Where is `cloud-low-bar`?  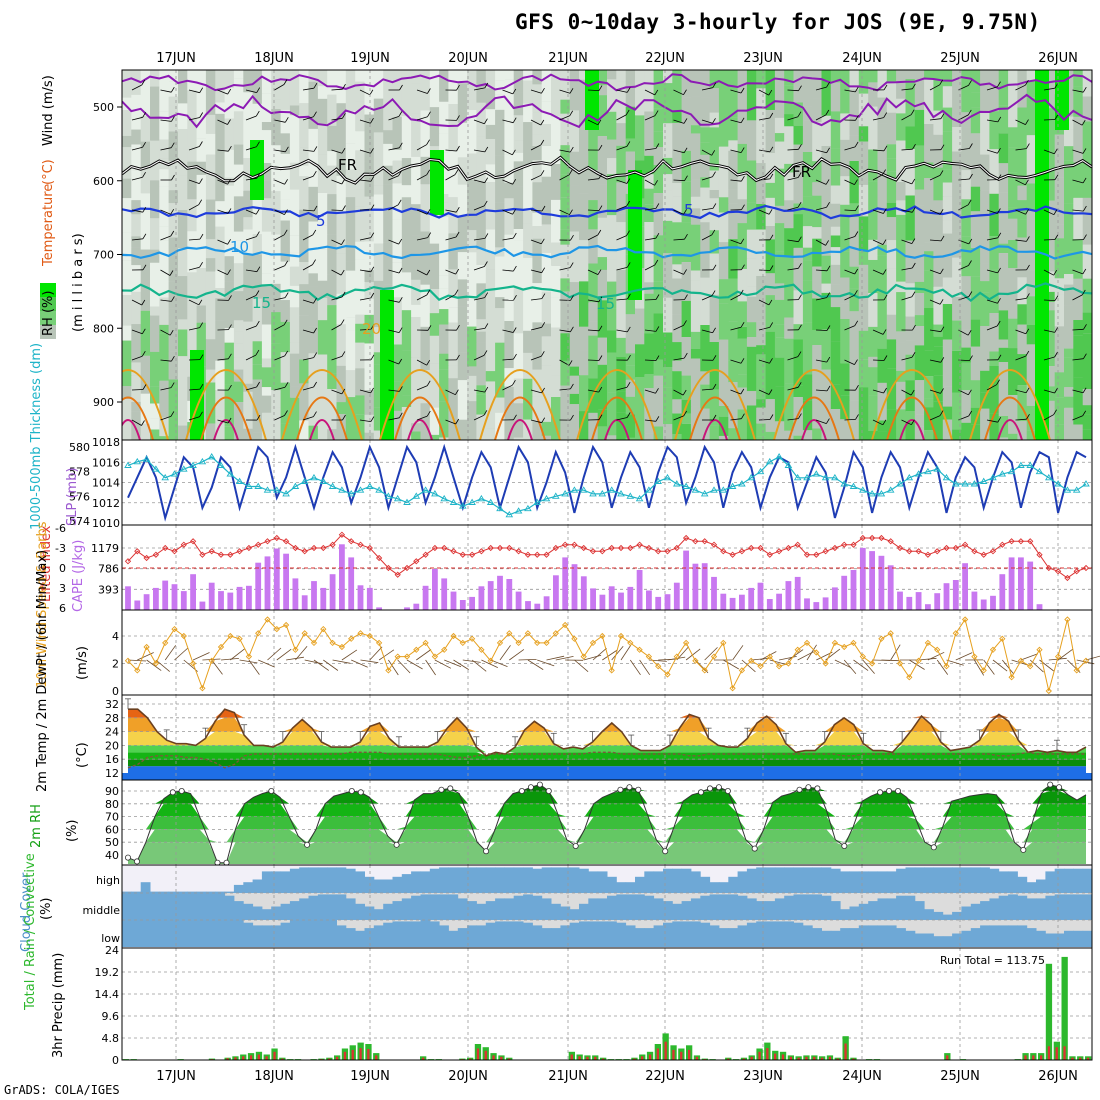 cloud-low-bar is located at coordinates (826, 938).